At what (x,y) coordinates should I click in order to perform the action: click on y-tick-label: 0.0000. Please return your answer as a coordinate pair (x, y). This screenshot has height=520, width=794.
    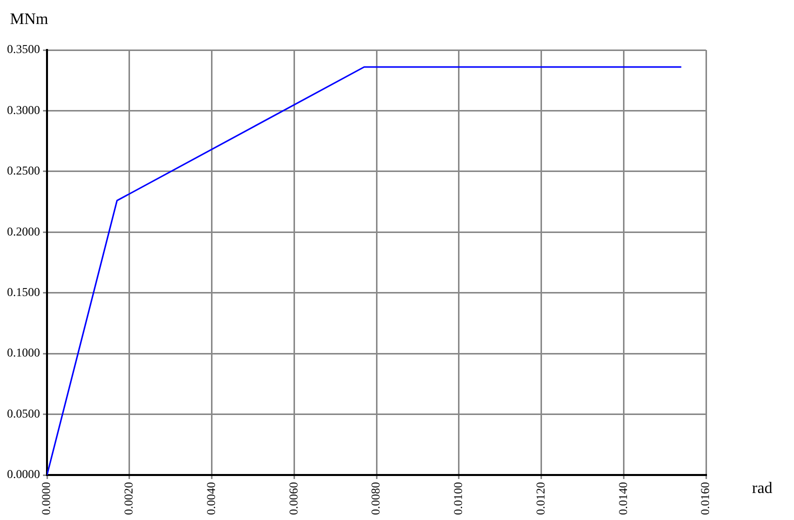
    Looking at the image, I should click on (23, 474).